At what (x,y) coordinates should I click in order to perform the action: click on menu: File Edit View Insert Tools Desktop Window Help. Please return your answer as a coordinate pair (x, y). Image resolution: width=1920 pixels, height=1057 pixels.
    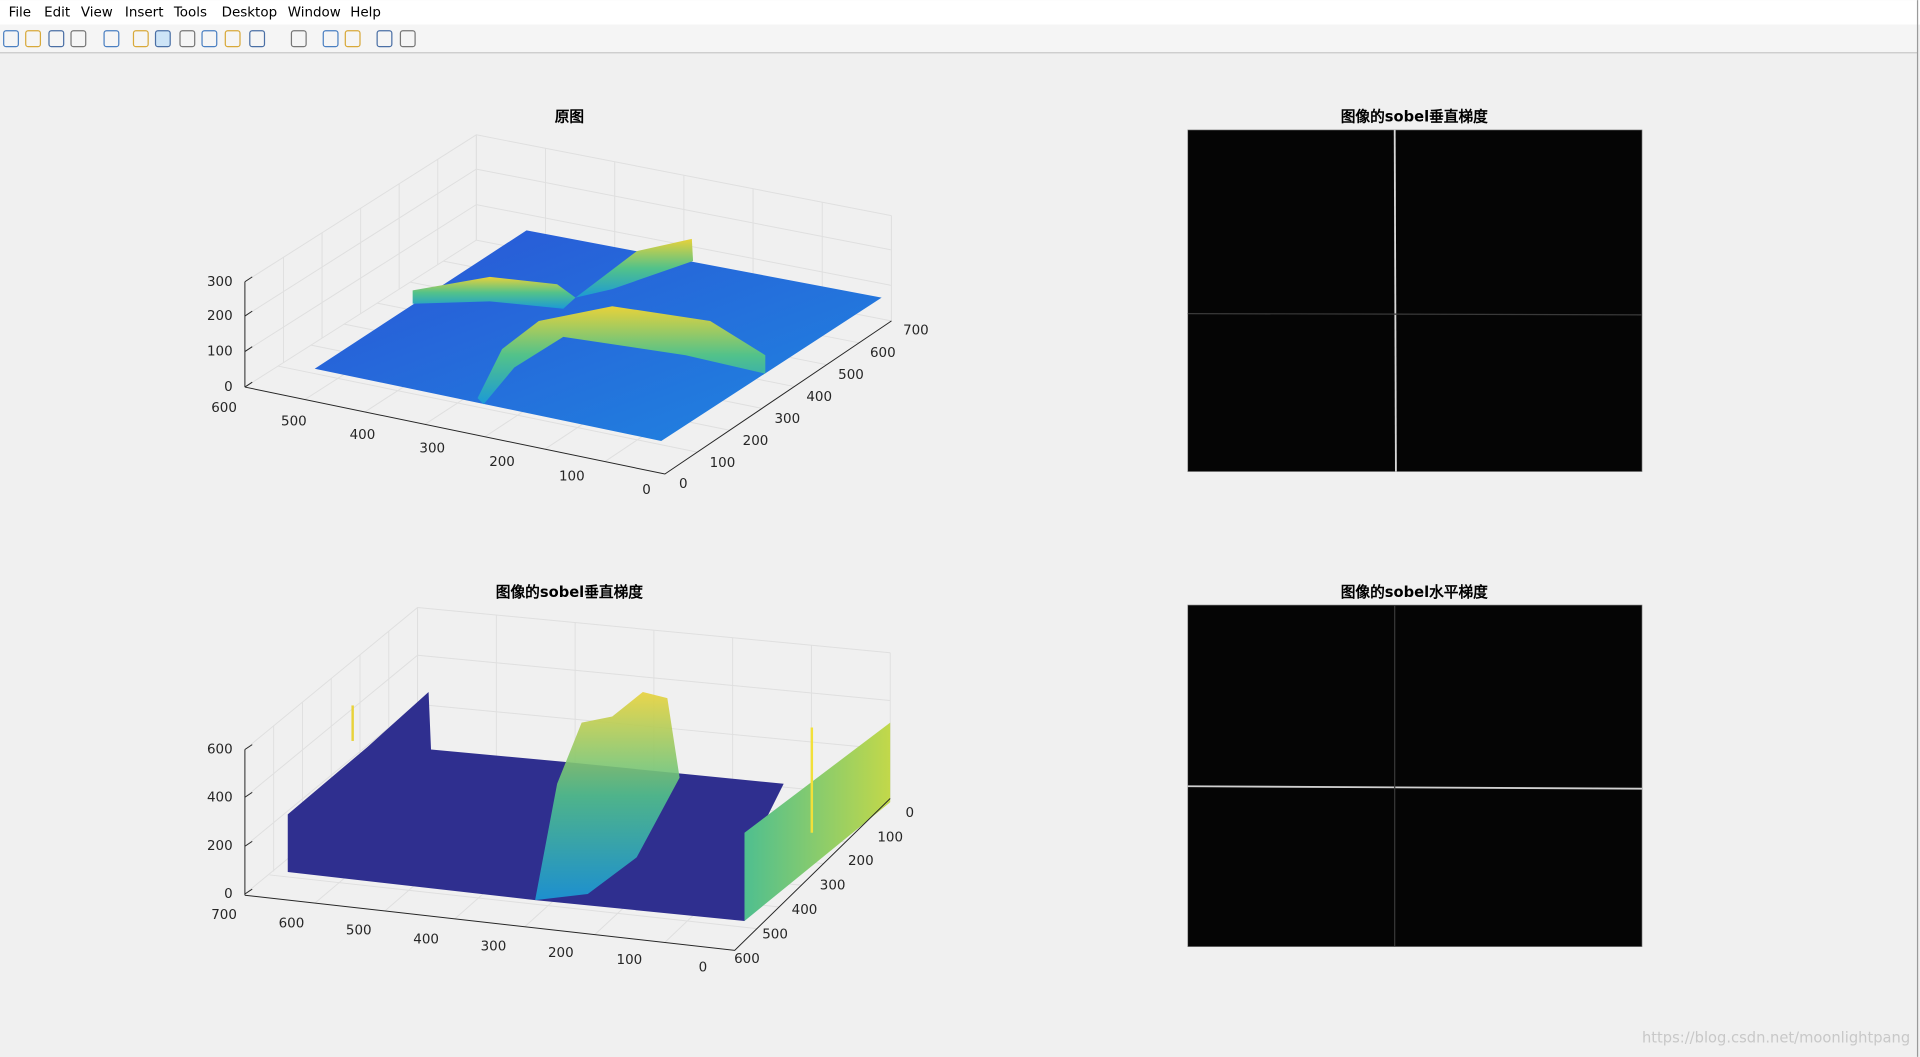
    Looking at the image, I should click on (195, 12).